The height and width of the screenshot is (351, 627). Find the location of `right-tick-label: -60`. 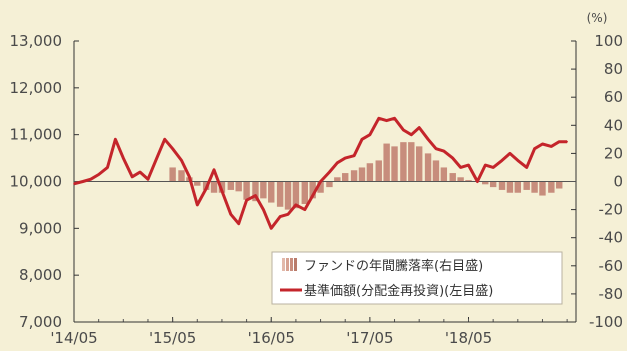

right-tick-label: -60 is located at coordinates (611, 266).